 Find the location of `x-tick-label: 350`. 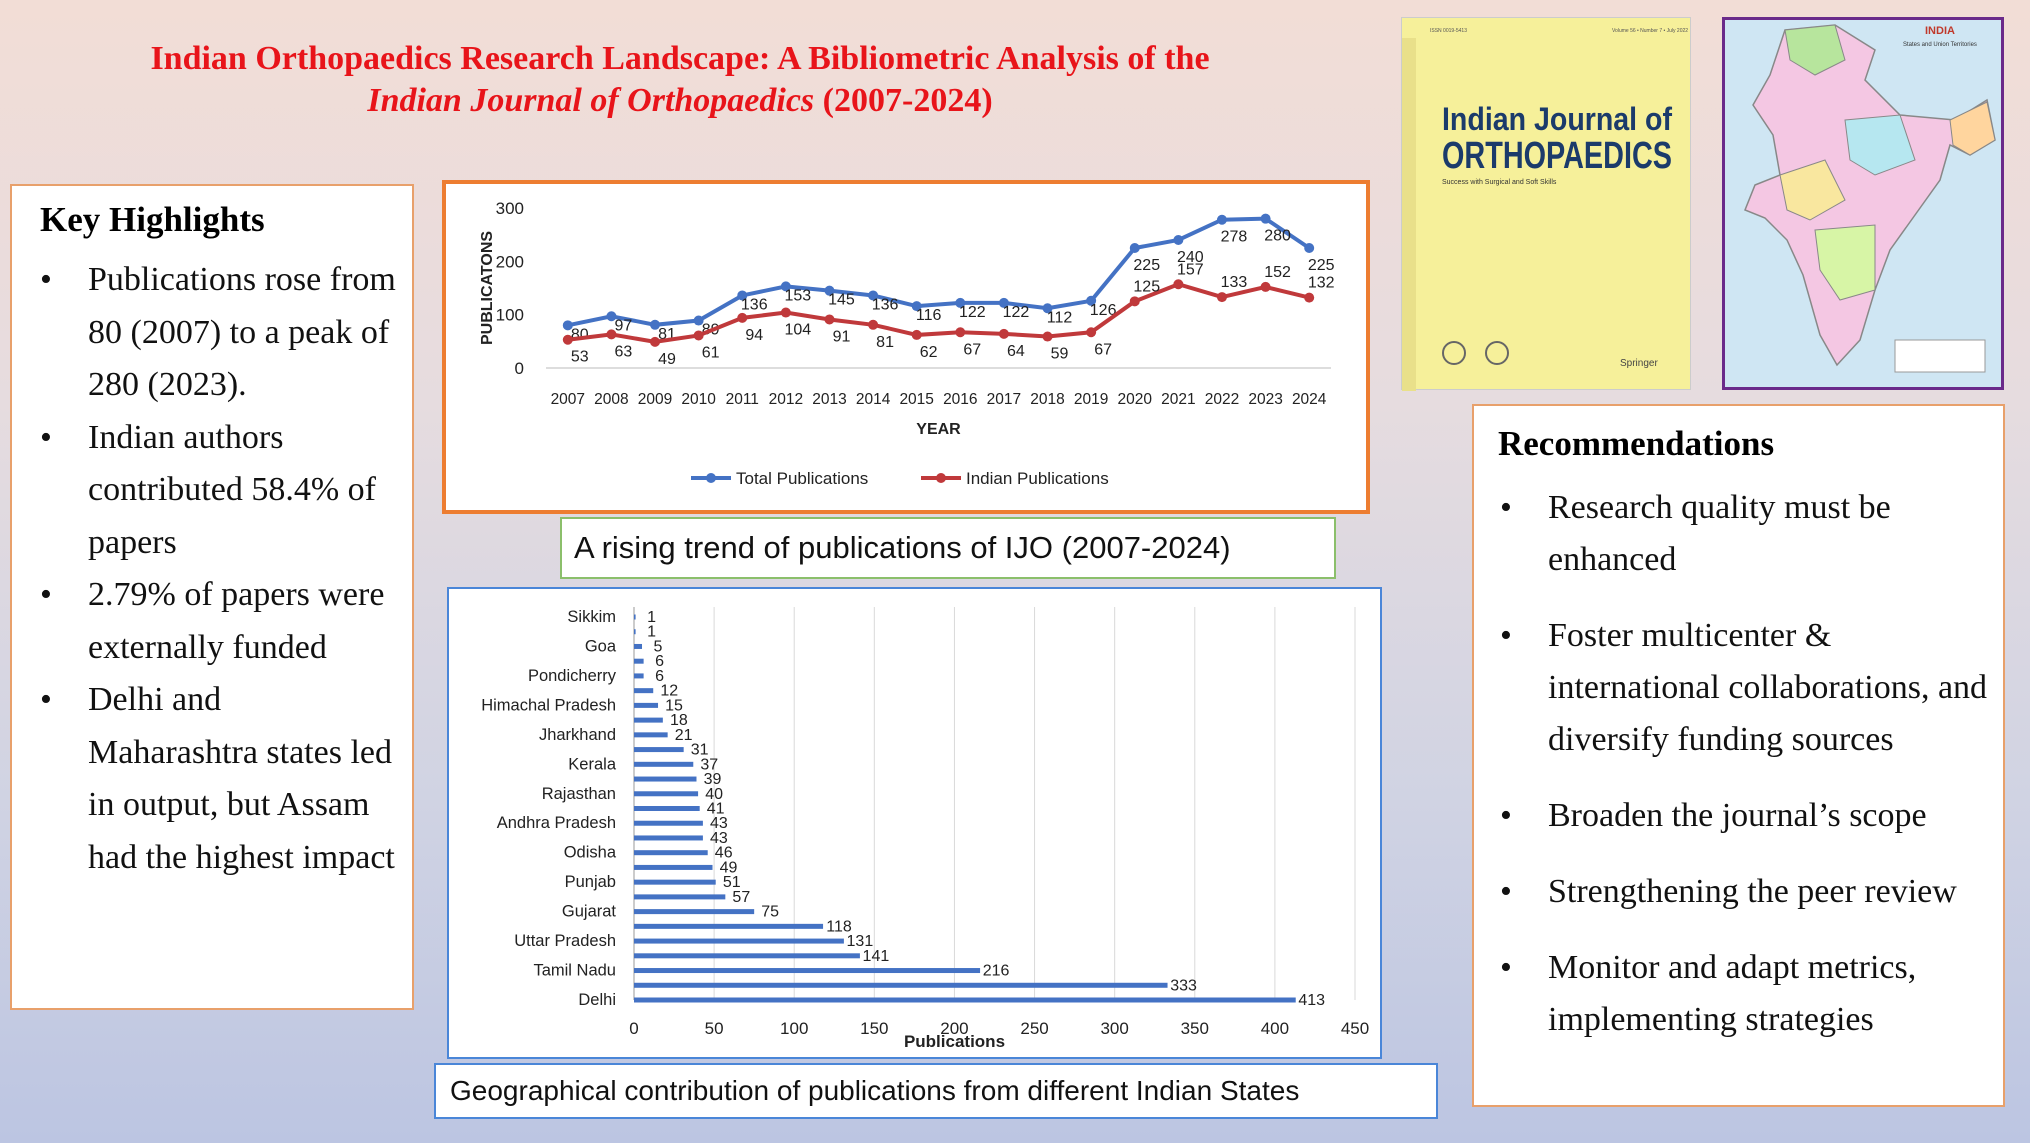

x-tick-label: 350 is located at coordinates (1195, 1028).